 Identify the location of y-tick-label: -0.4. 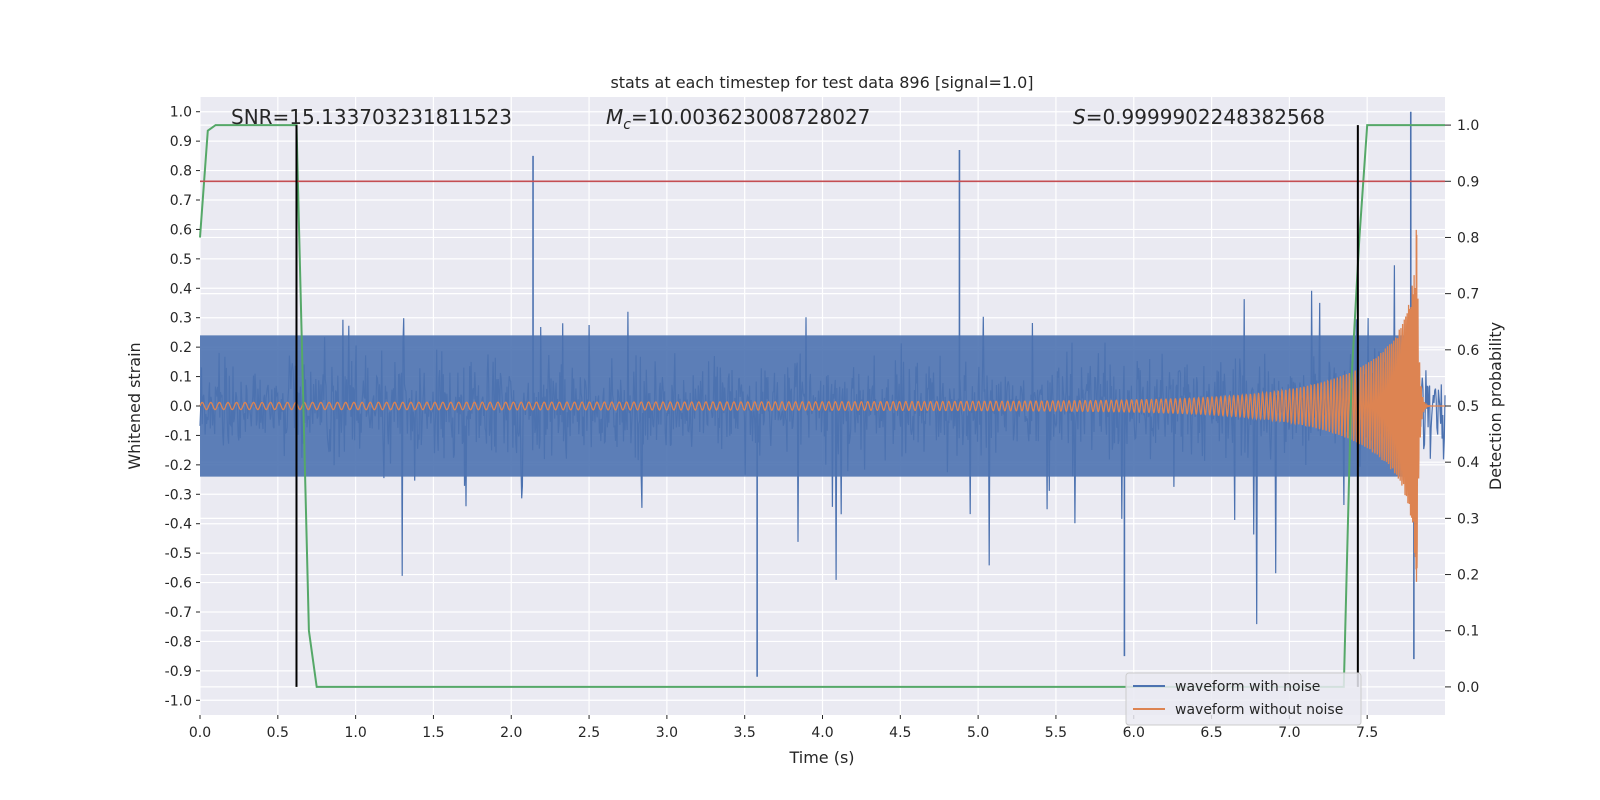
(178, 525).